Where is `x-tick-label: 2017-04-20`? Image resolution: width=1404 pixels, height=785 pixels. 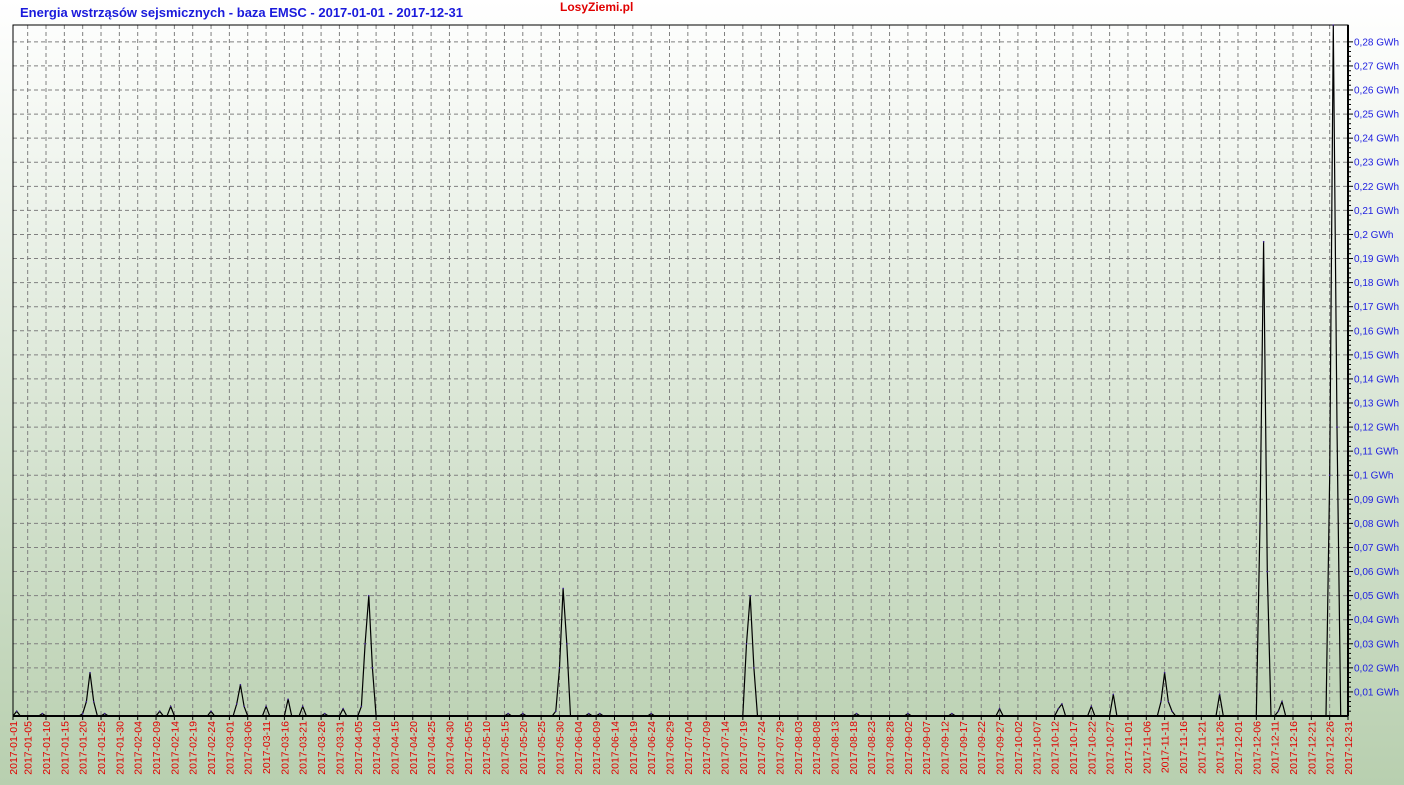 x-tick-label: 2017-04-20 is located at coordinates (414, 748).